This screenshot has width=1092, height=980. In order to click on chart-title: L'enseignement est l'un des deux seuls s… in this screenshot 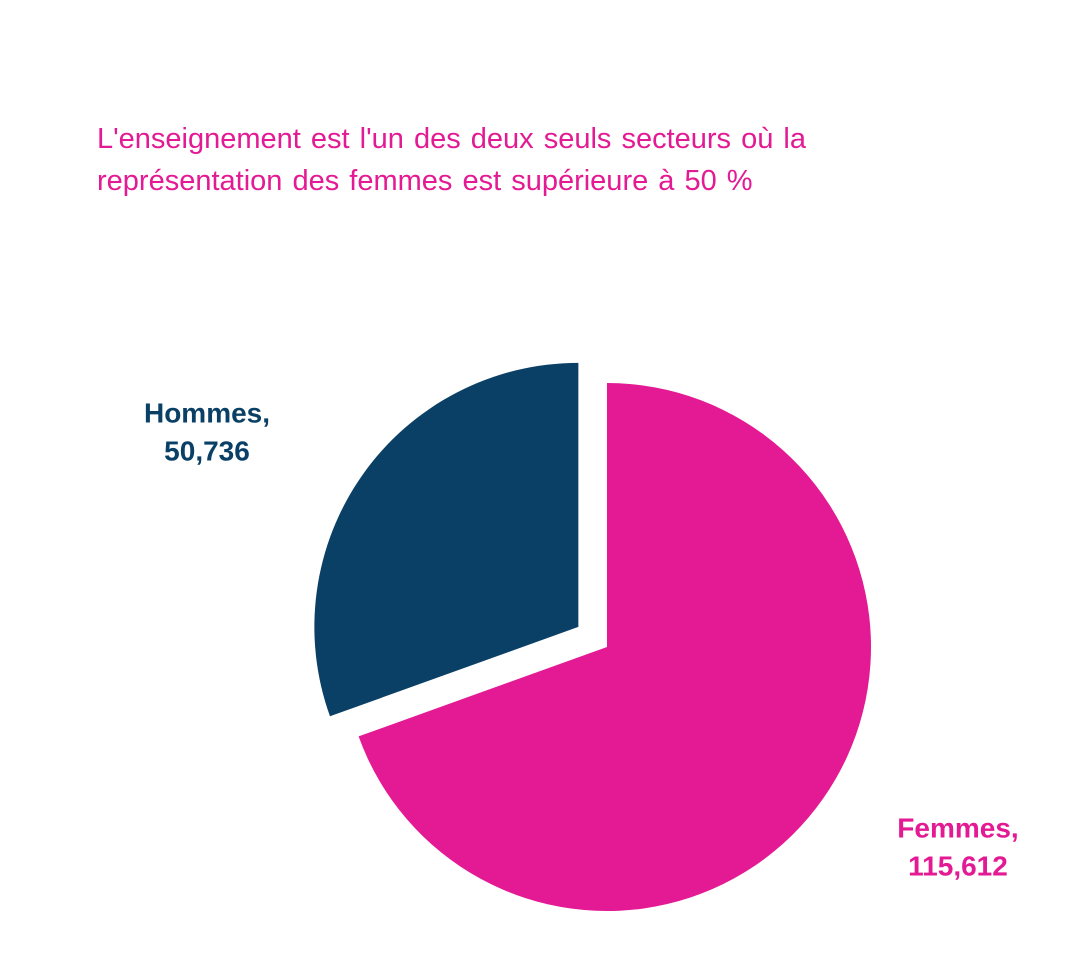, I will do `click(451, 160)`.